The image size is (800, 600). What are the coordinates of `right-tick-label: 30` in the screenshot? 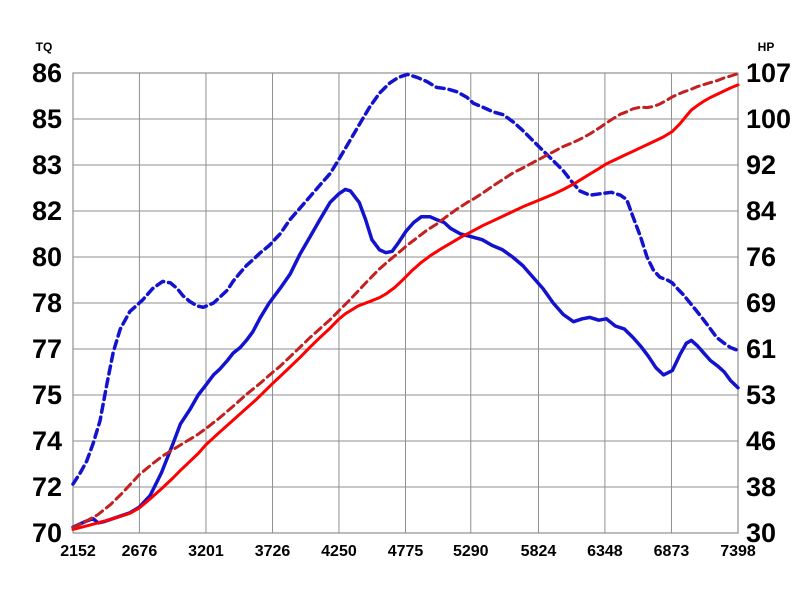 It's located at (761, 533).